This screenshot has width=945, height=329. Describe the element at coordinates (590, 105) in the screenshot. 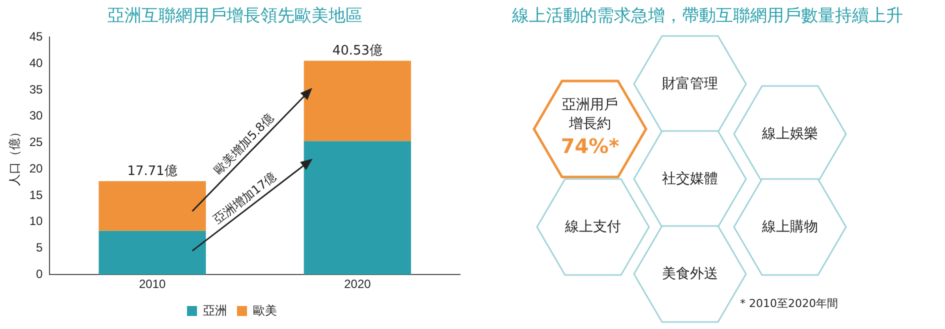

I see `text: 亞洲用戶` at that location.